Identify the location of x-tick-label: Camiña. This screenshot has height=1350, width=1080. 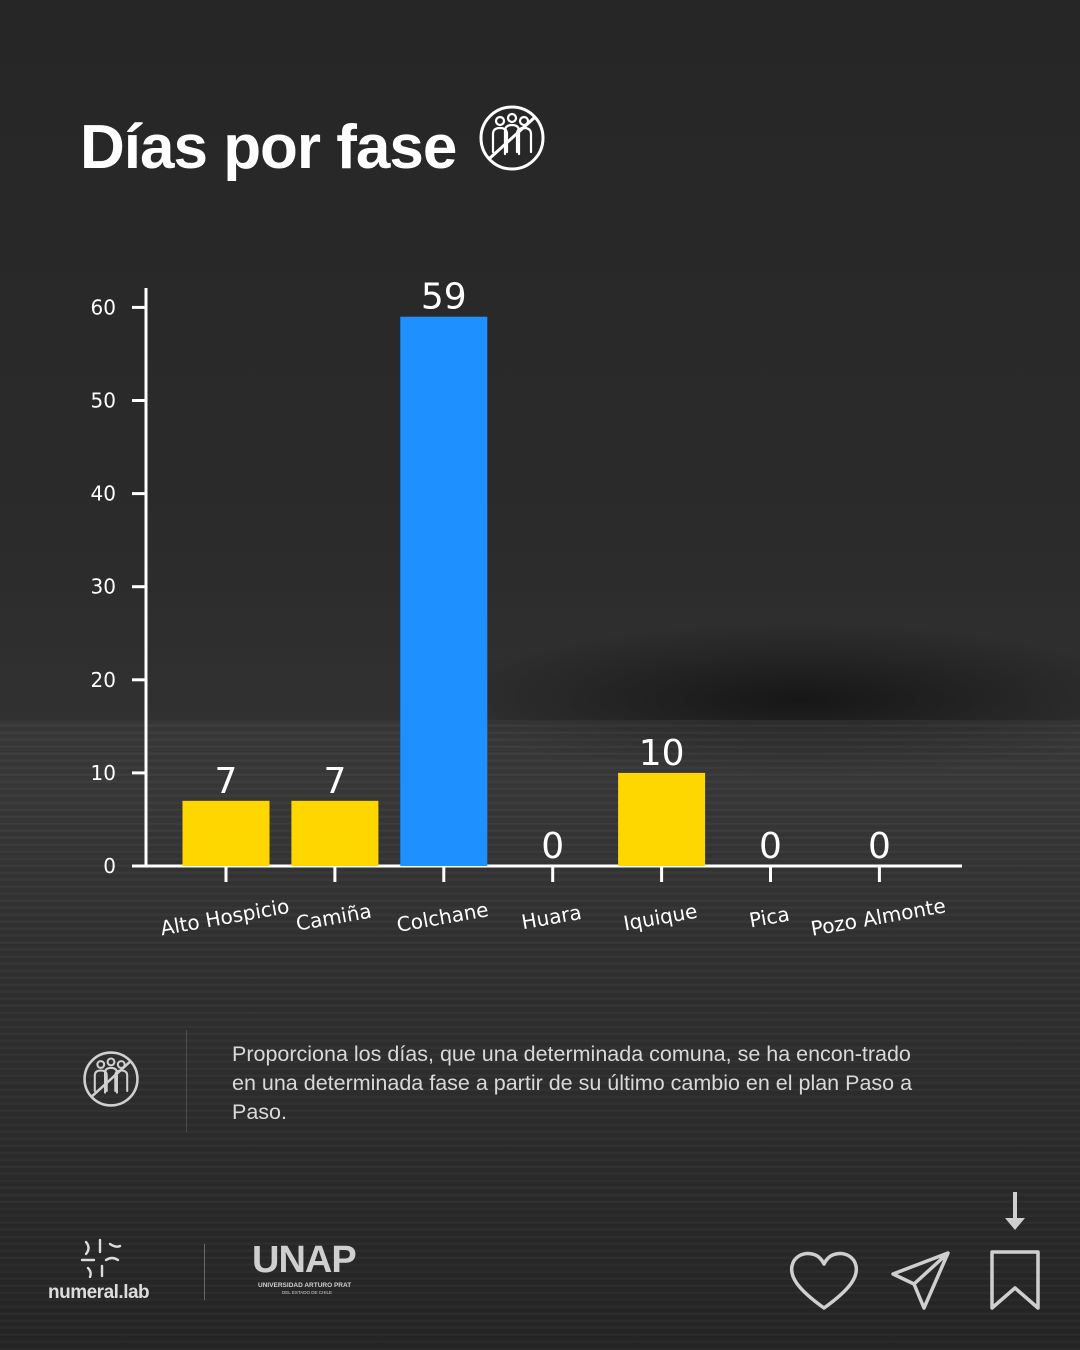
(333, 917).